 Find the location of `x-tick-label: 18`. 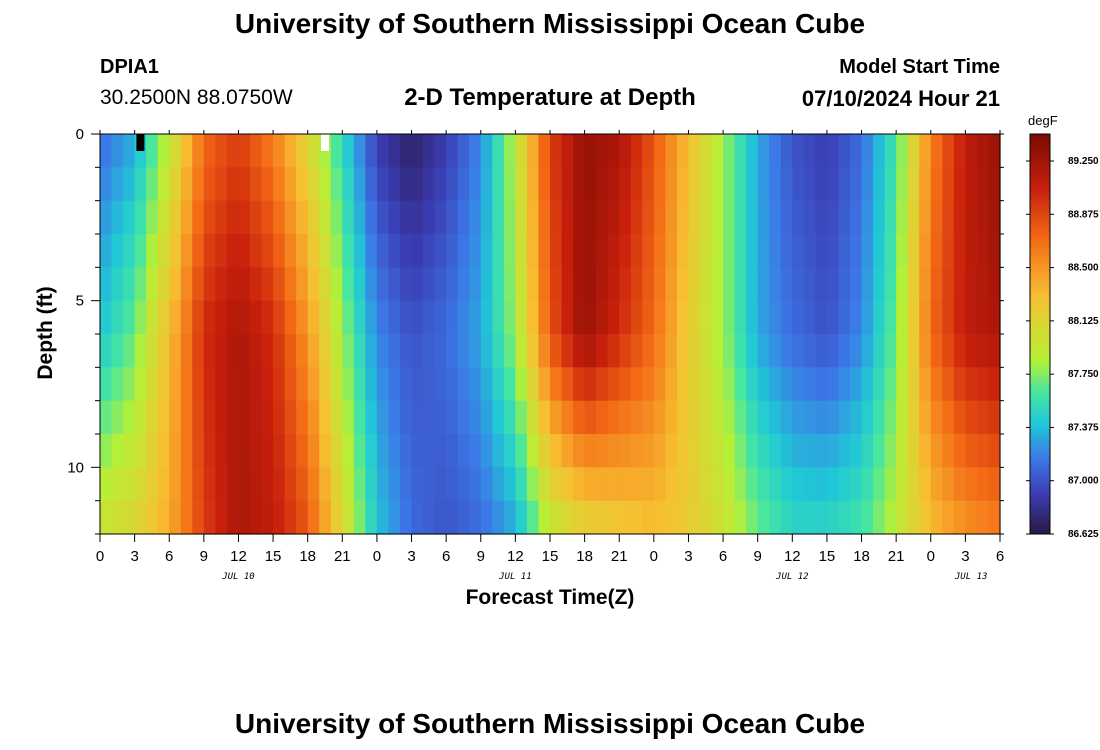

x-tick-label: 18 is located at coordinates (307, 556).